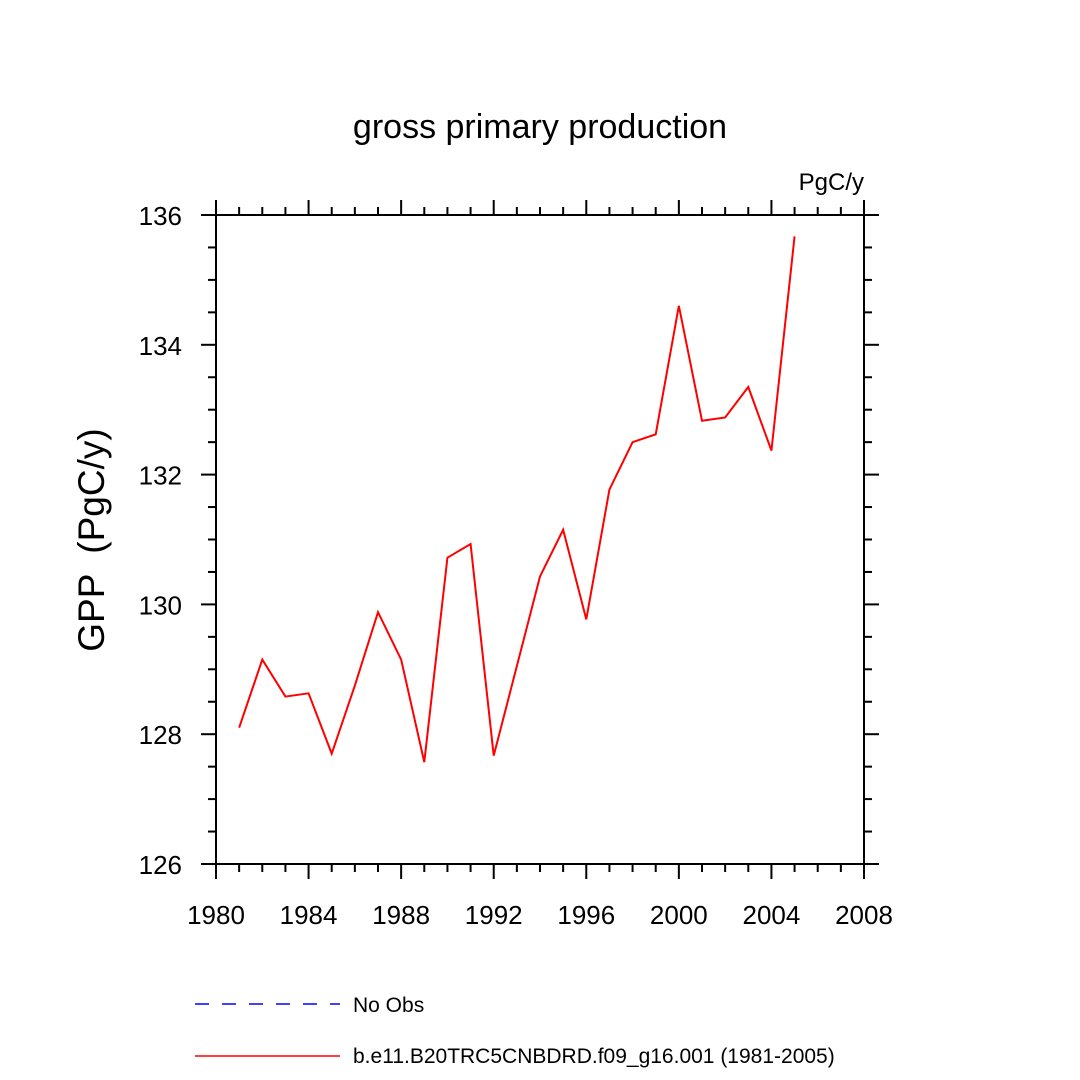 Image resolution: width=1080 pixels, height=1080 pixels. Describe the element at coordinates (216, 915) in the screenshot. I see `x-tick-label: 1980` at that location.